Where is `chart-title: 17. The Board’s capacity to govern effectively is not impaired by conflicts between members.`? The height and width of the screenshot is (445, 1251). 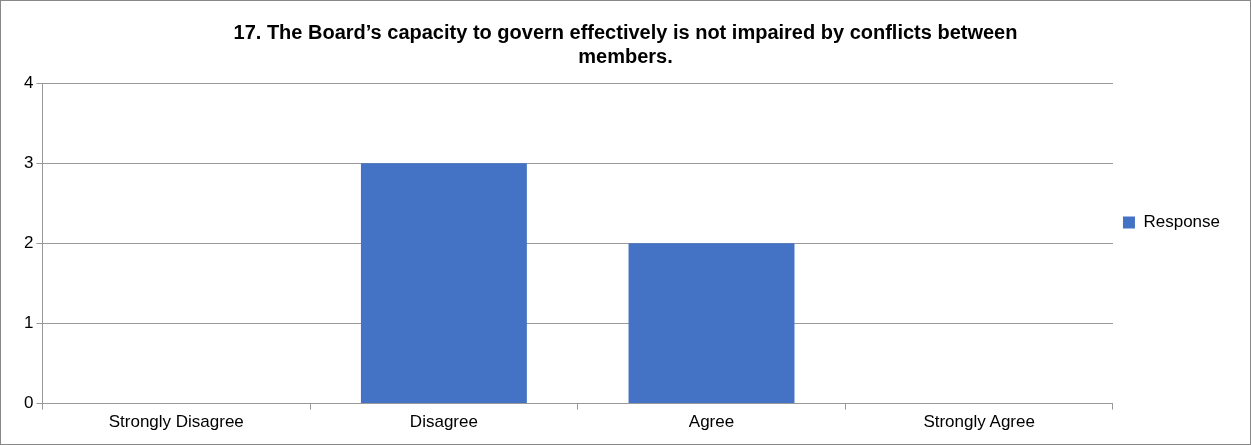 chart-title: 17. The Board’s capacity to govern effectively is not impaired by conflicts between members. is located at coordinates (625, 43).